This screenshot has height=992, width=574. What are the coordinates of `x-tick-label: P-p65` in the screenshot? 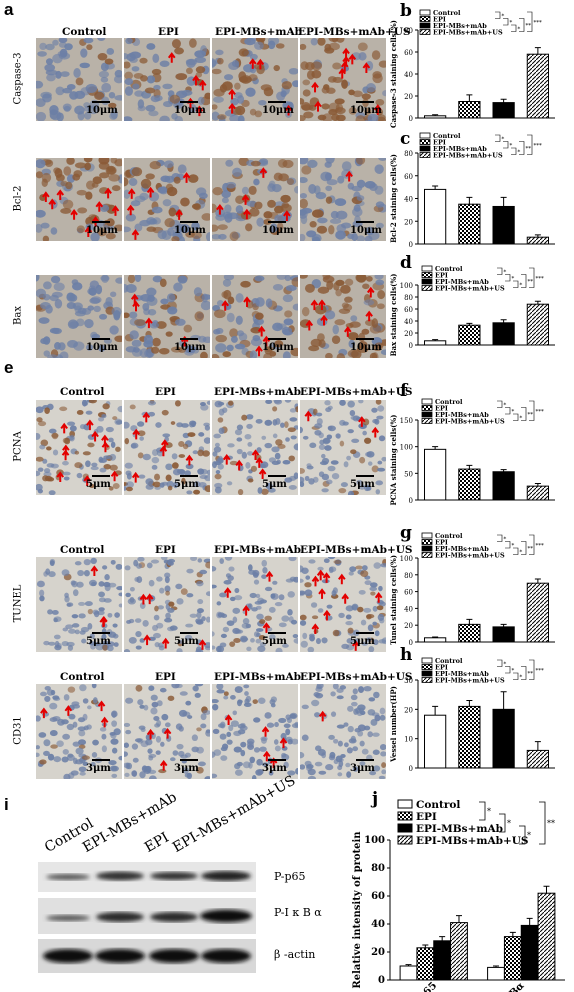 It's located at (424, 986).